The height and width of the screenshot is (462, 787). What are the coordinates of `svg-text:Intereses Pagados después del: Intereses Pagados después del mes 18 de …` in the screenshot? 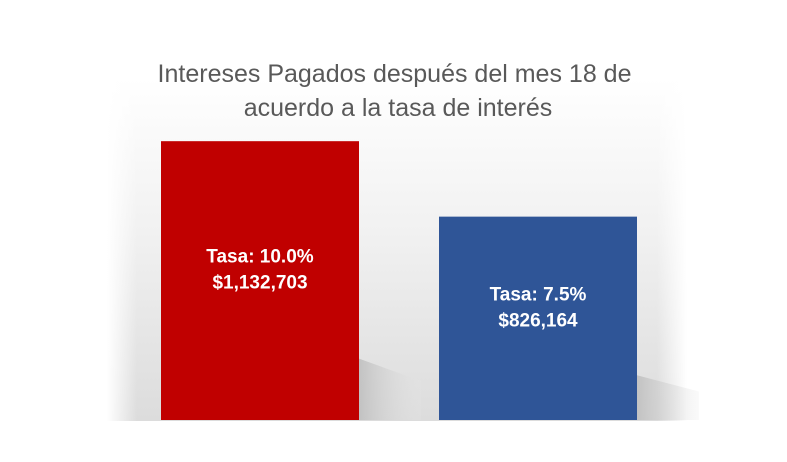 It's located at (398, 91).